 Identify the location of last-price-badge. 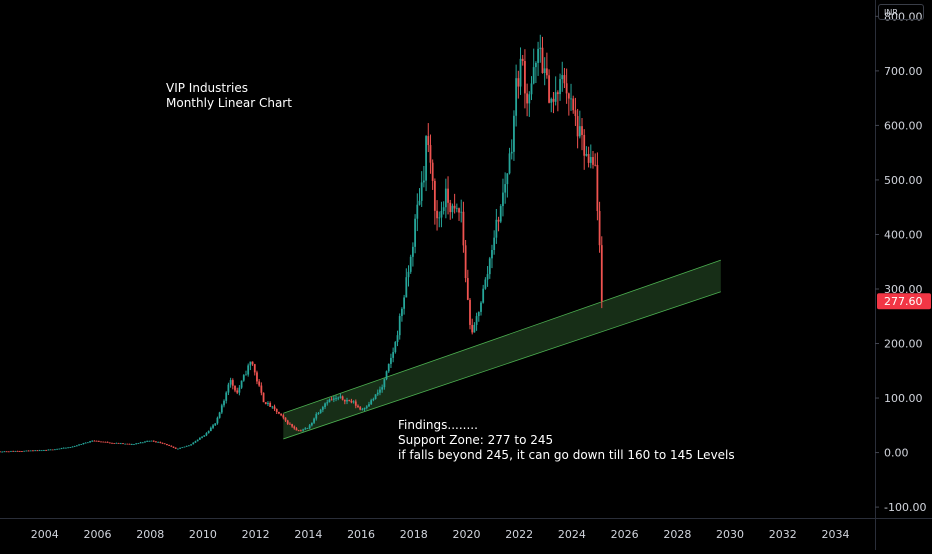
(904, 301).